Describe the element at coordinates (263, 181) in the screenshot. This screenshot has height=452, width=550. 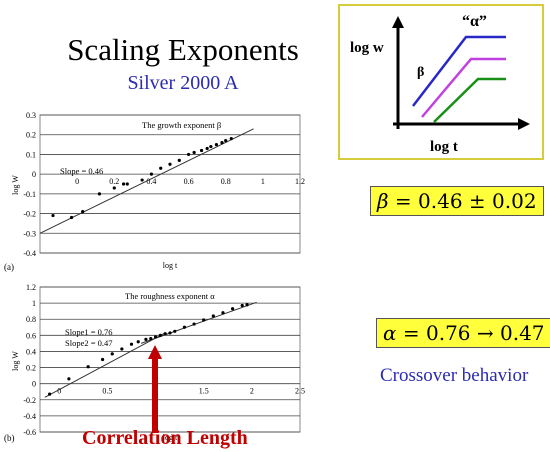
I see `x-tick-label: 1` at that location.